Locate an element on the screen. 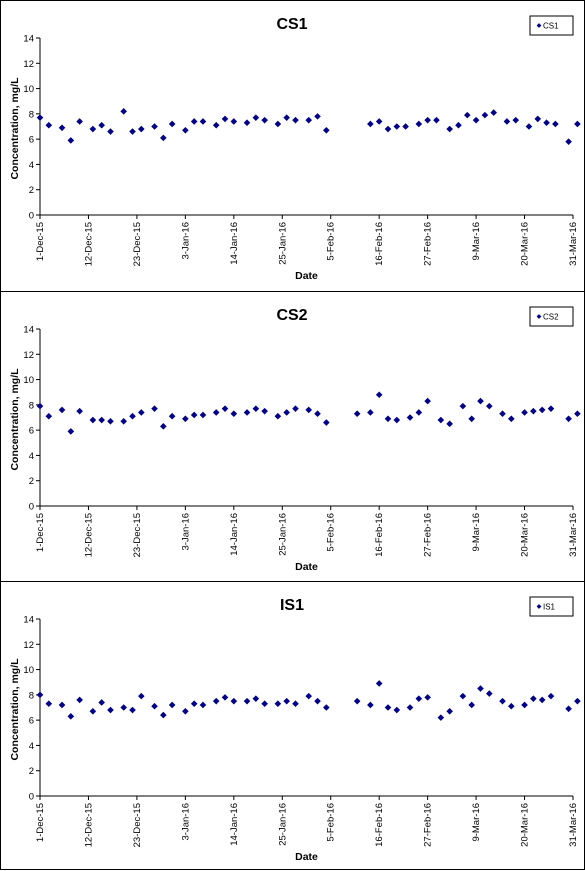  legend-label: CS2 is located at coordinates (551, 317).